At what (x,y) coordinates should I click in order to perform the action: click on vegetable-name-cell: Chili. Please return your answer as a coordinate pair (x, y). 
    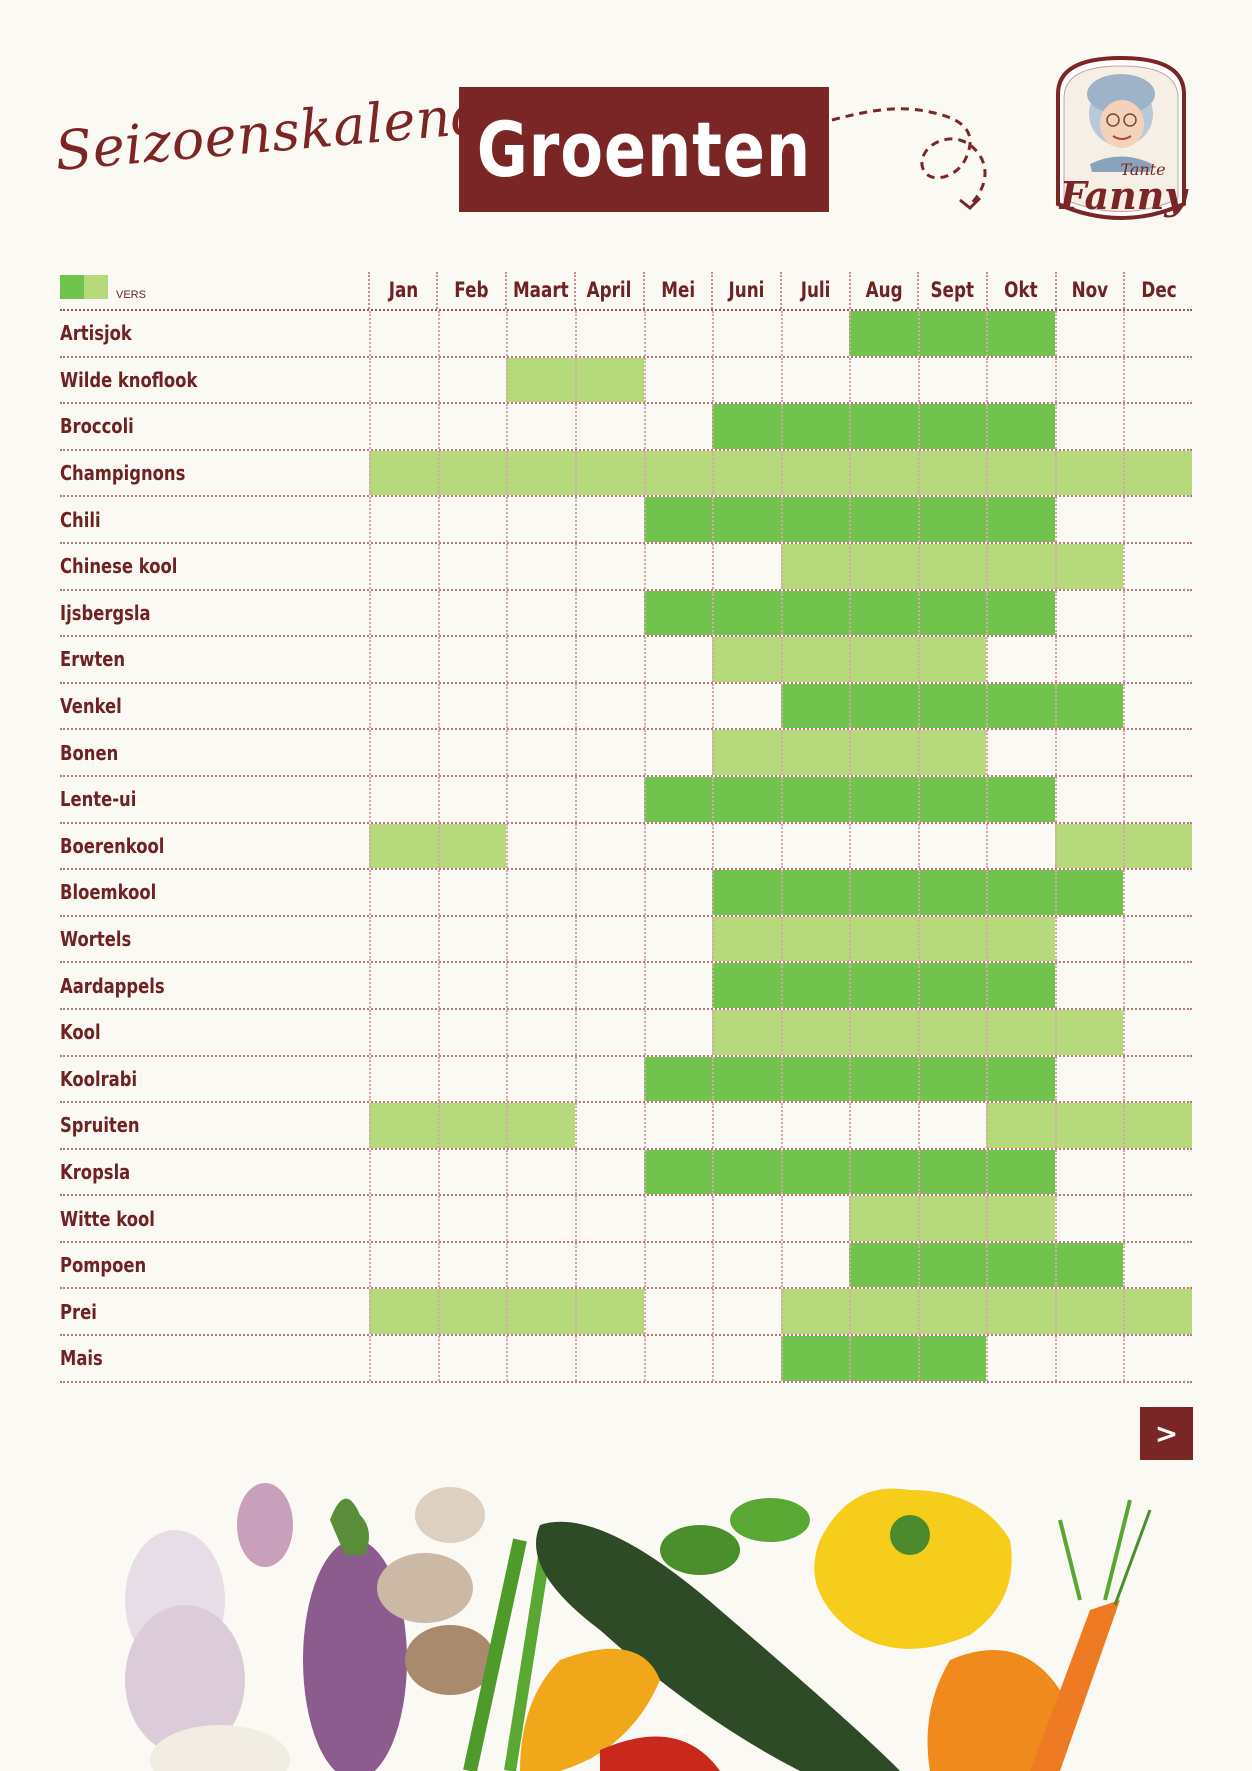
    Looking at the image, I should click on (214, 519).